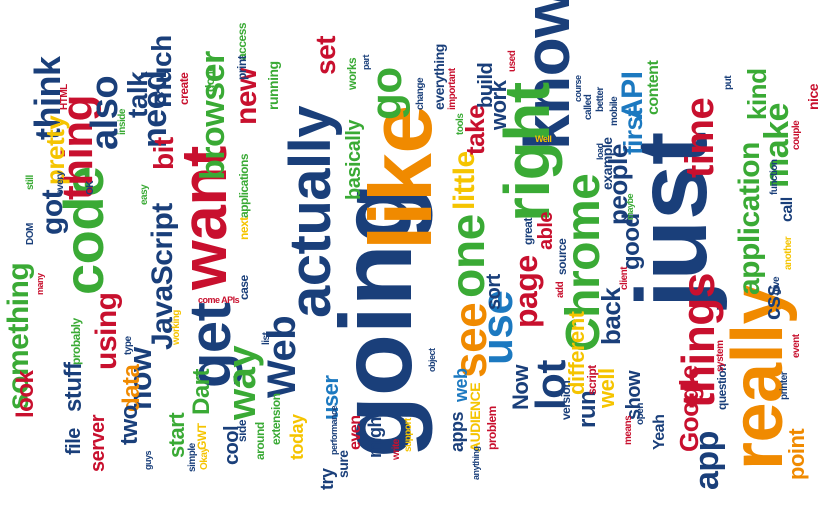 The width and height of the screenshot is (833, 511). I want to click on word-used: used, so click(512, 61).